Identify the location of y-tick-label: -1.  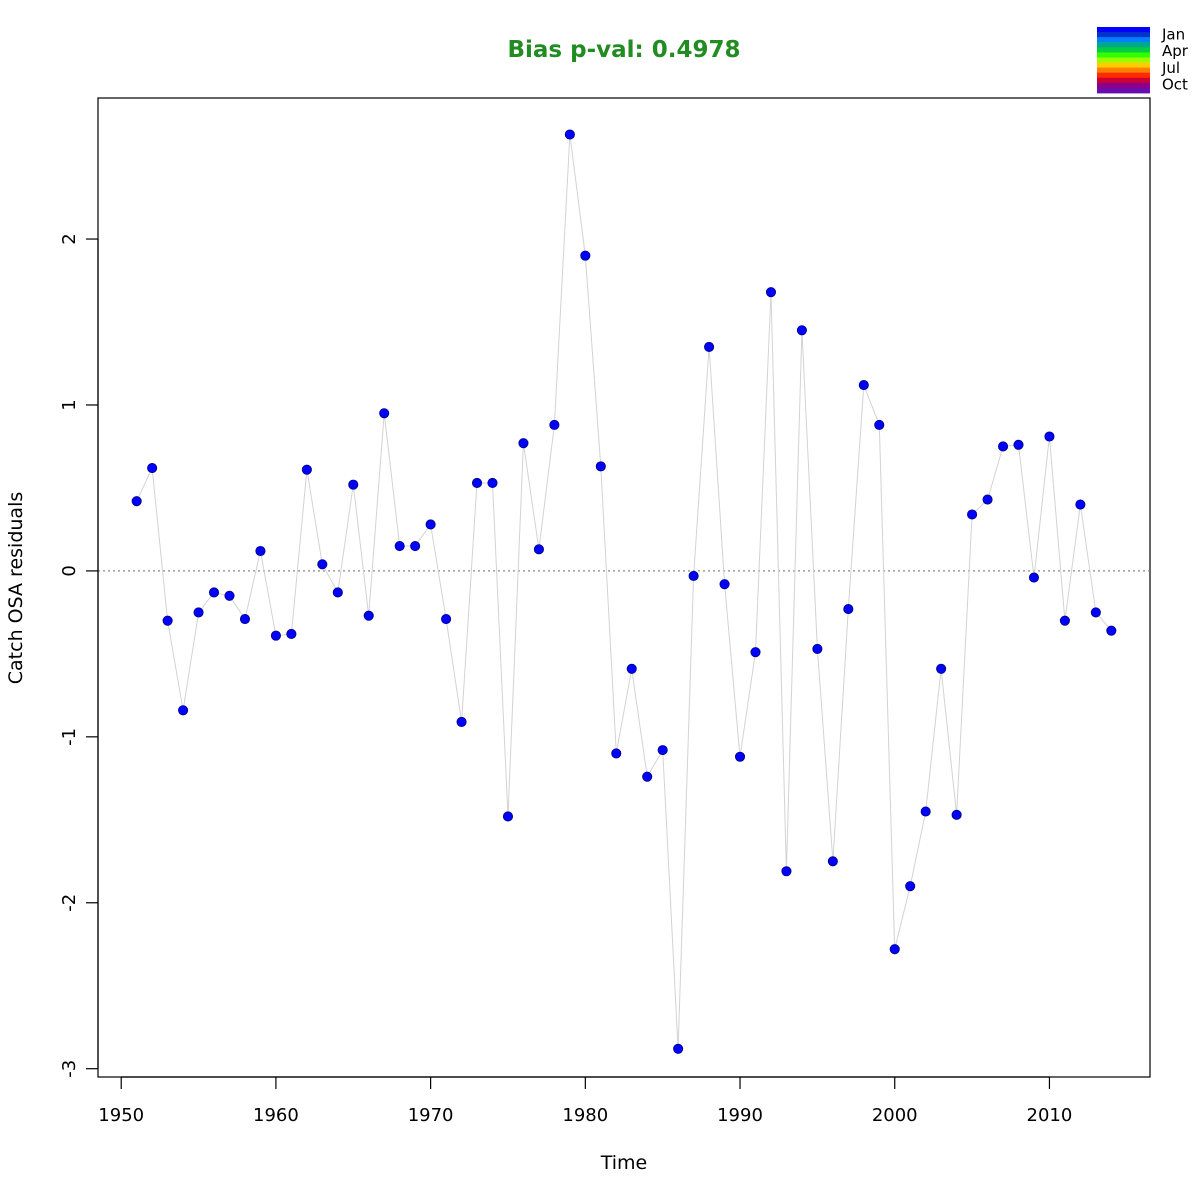
(69, 737).